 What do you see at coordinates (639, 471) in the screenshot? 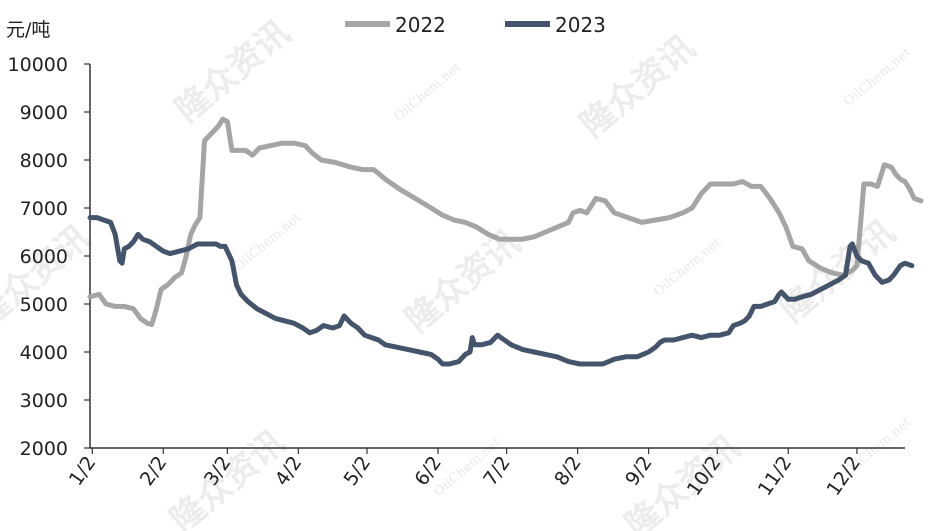
I see `x-tick-label: 9/2` at bounding box center [639, 471].